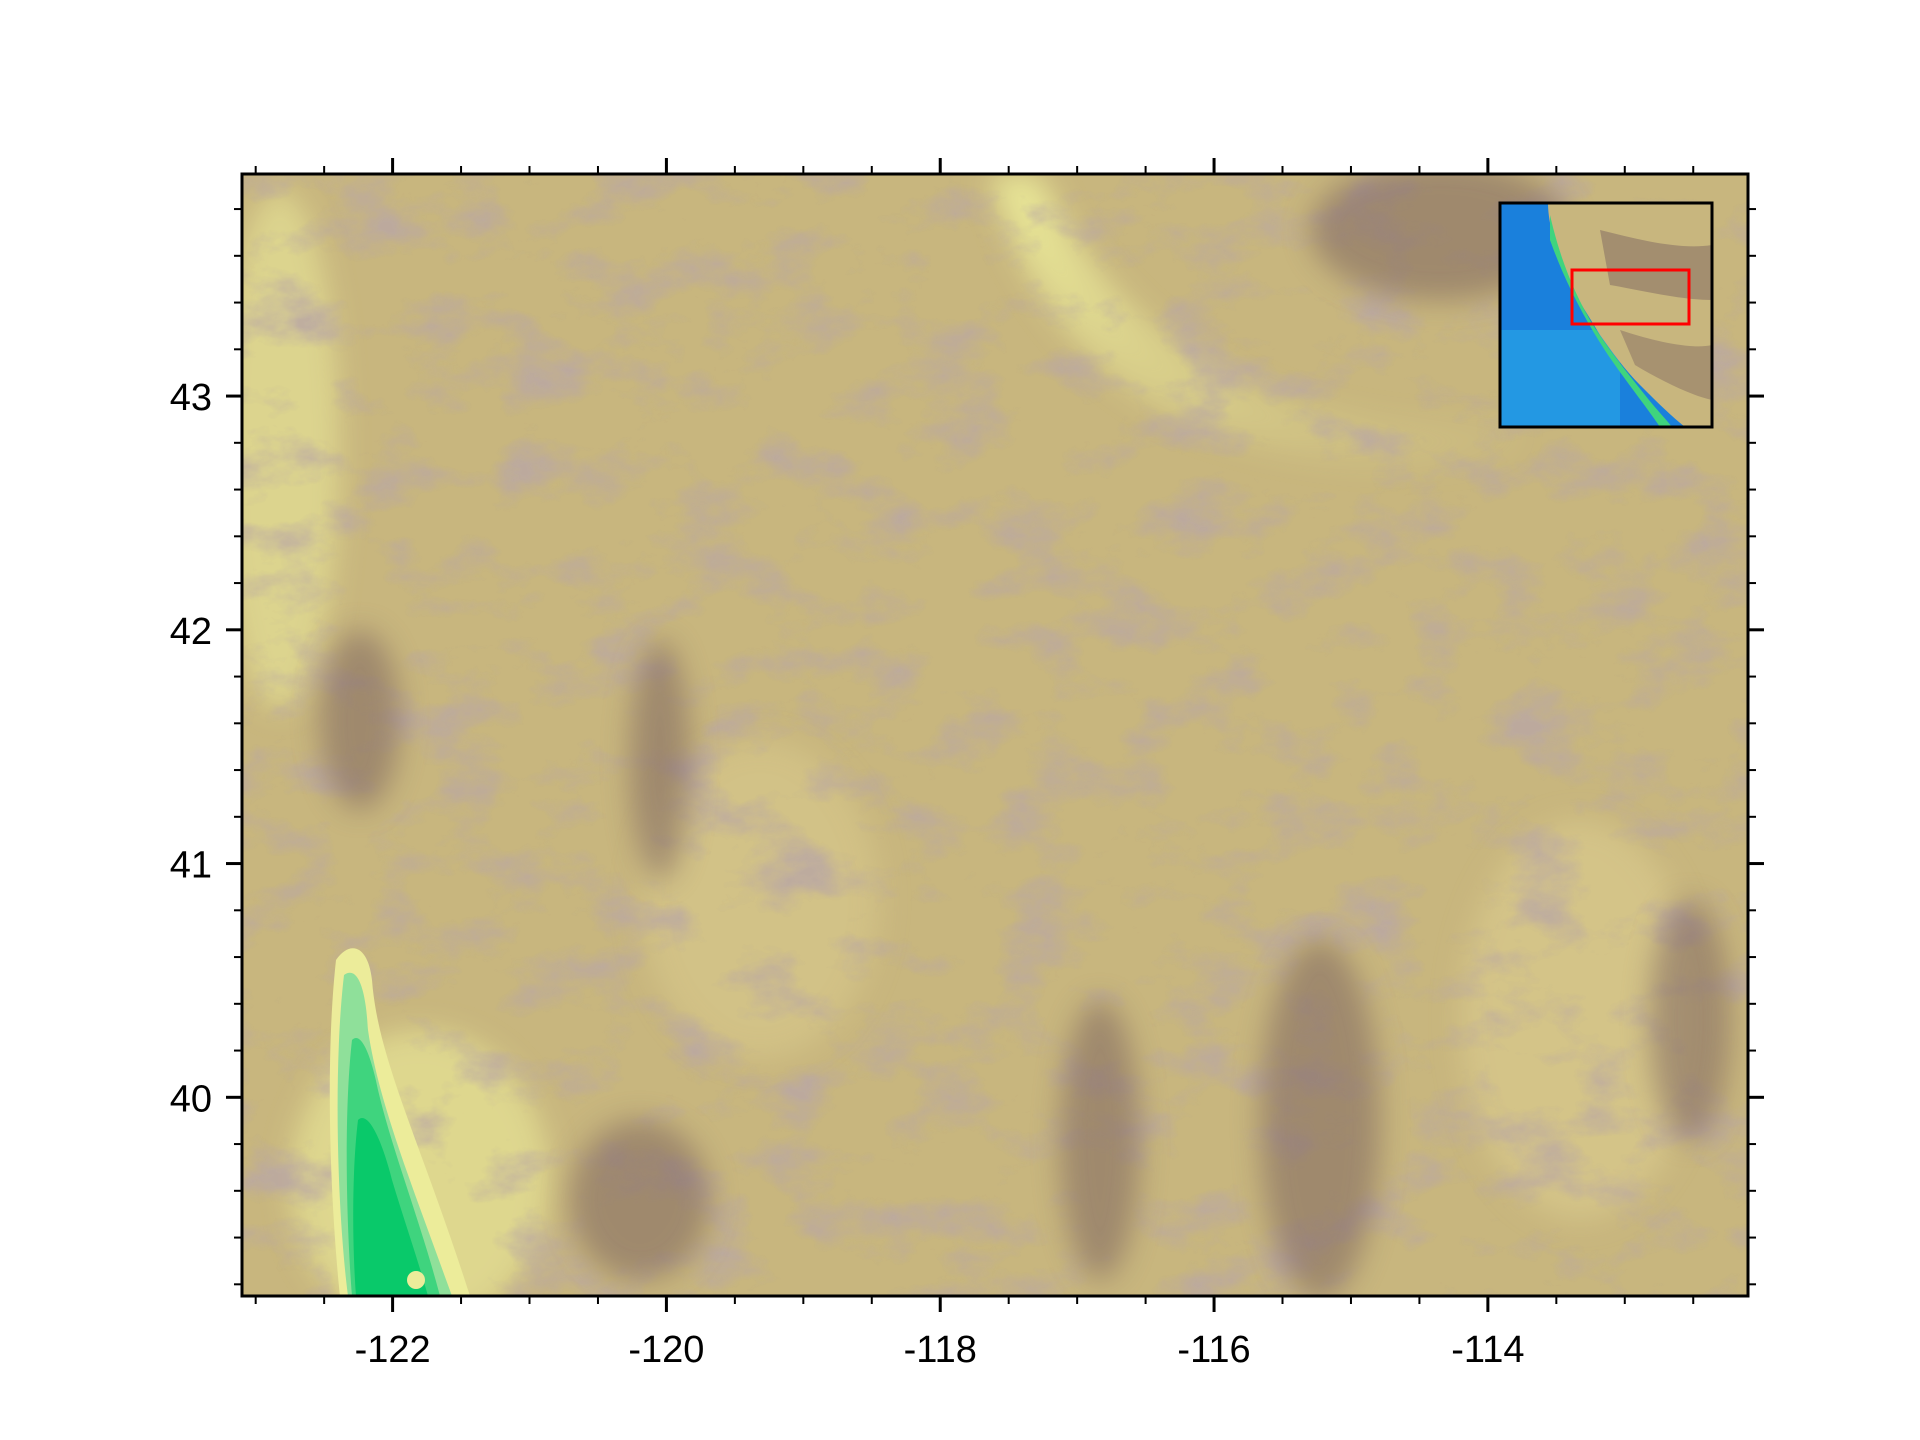 Image resolution: width=1920 pixels, height=1440 pixels. I want to click on x-tick-label: -116, so click(1213, 1350).